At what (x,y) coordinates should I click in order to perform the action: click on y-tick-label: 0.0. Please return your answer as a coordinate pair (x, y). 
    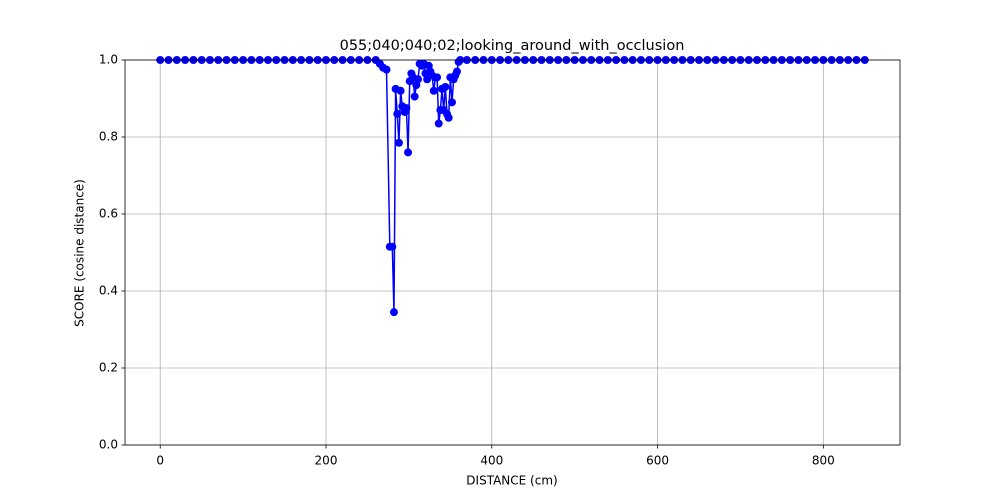
    Looking at the image, I should click on (108, 445).